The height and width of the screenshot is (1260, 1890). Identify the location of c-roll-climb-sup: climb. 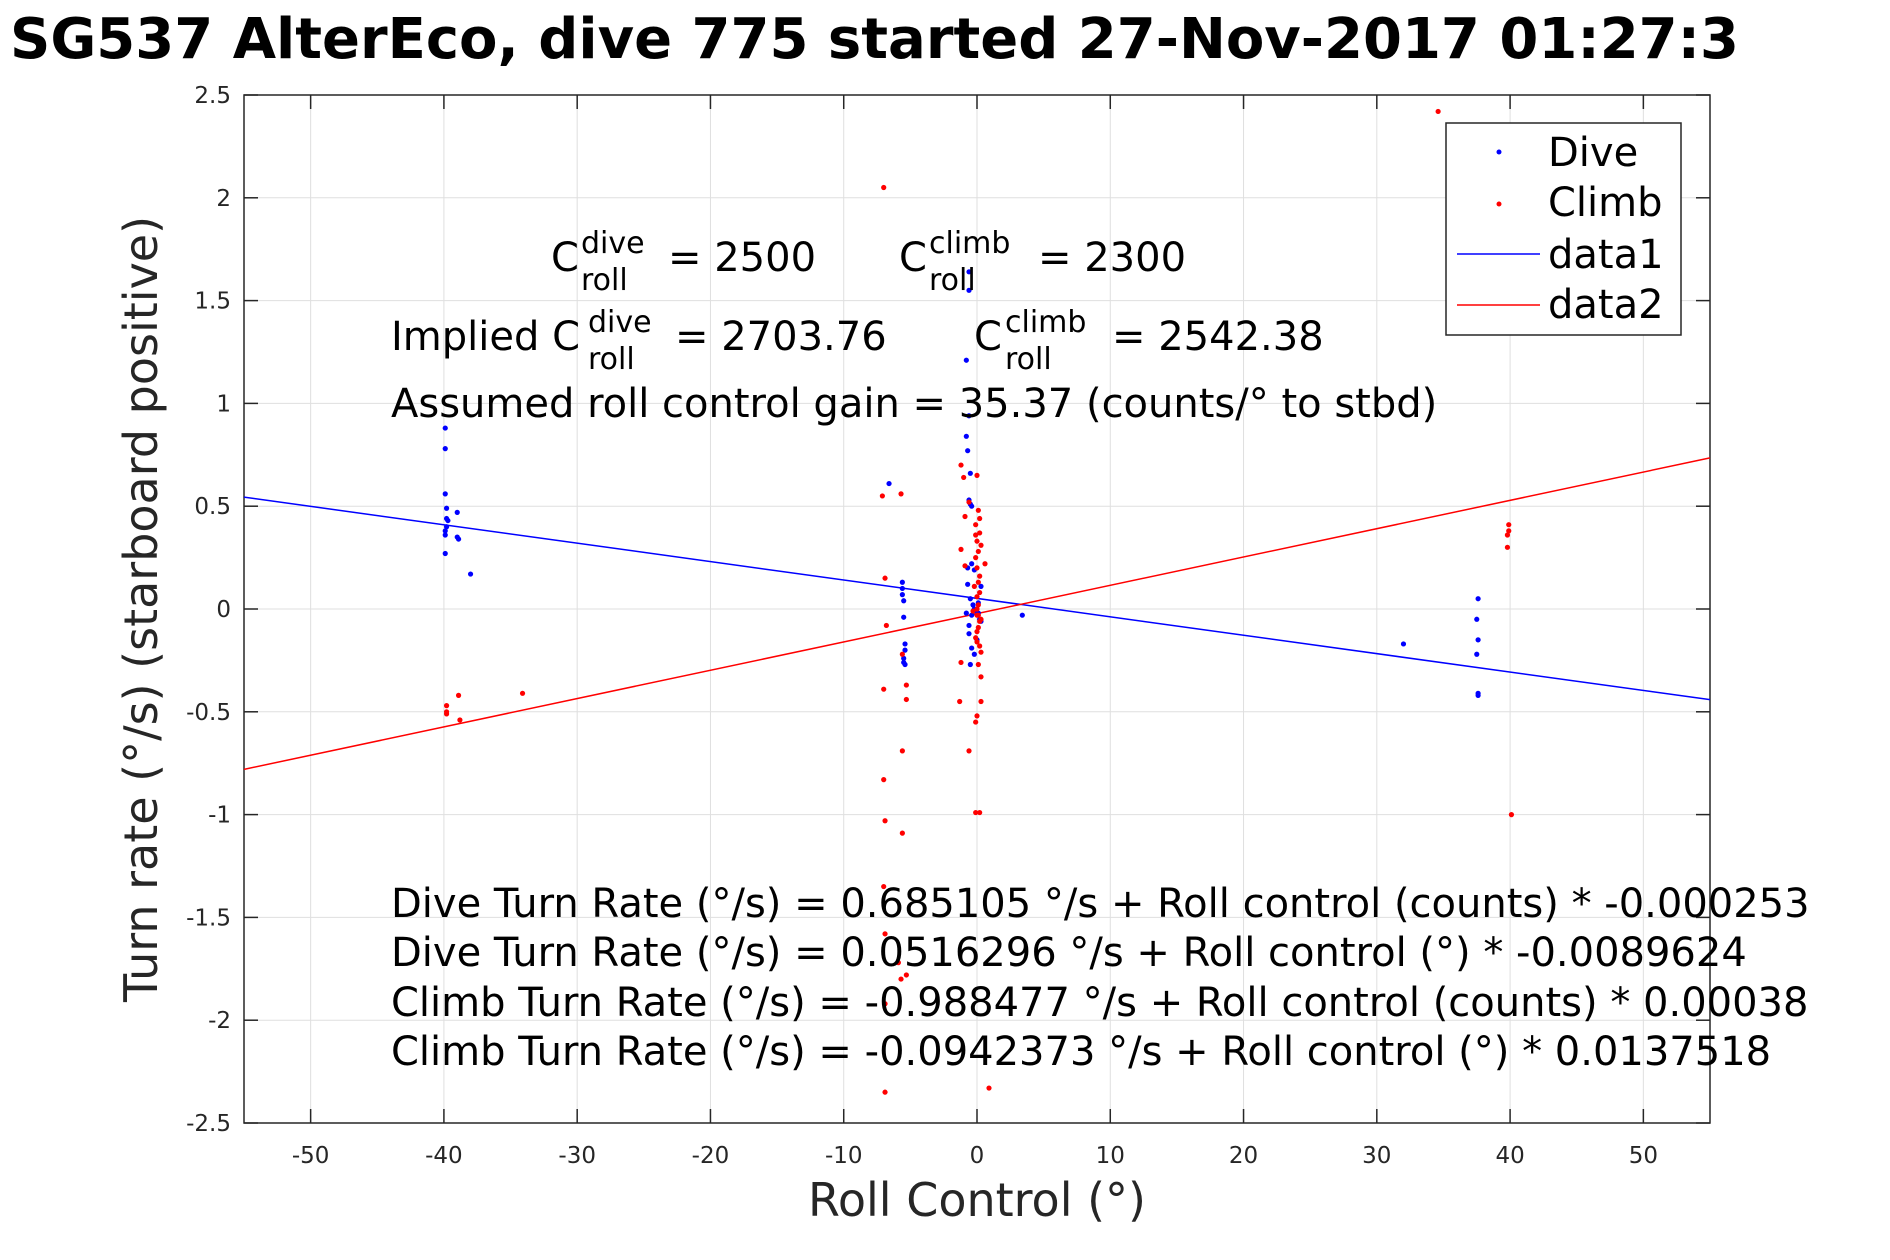
(969, 243).